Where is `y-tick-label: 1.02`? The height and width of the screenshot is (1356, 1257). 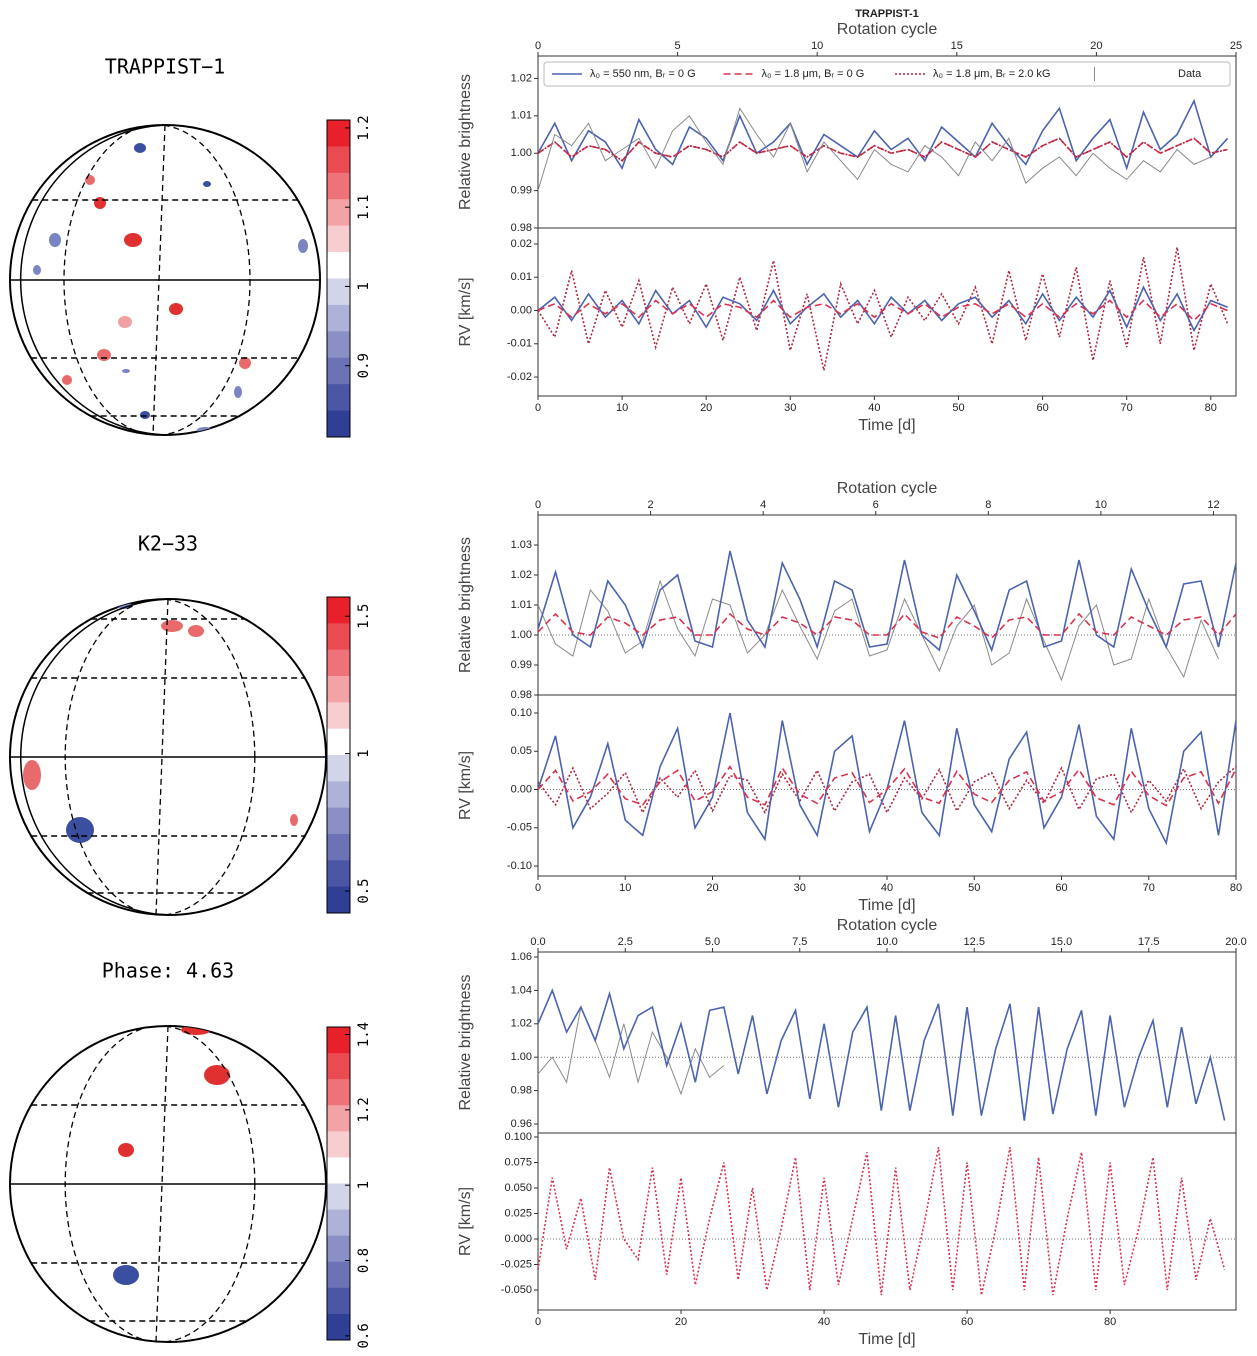
y-tick-label: 1.02 is located at coordinates (521, 78).